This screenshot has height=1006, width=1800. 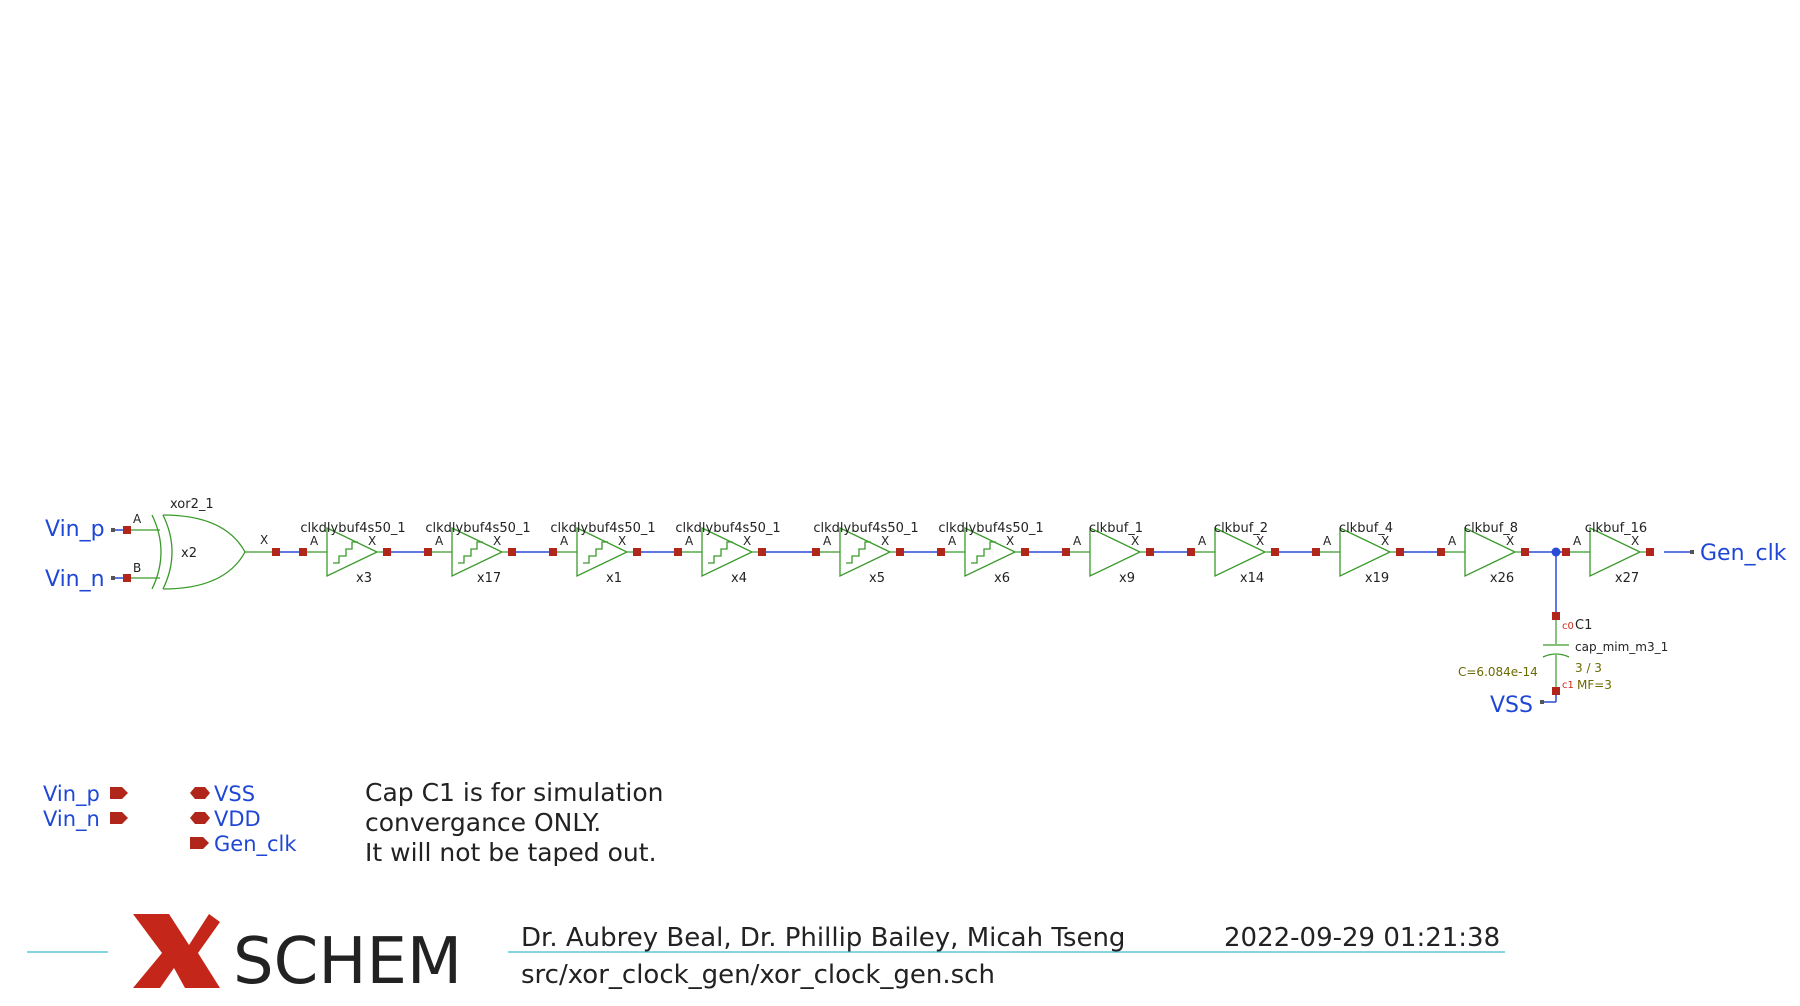 I want to click on xor-pin-b-label: B, so click(x=137, y=568).